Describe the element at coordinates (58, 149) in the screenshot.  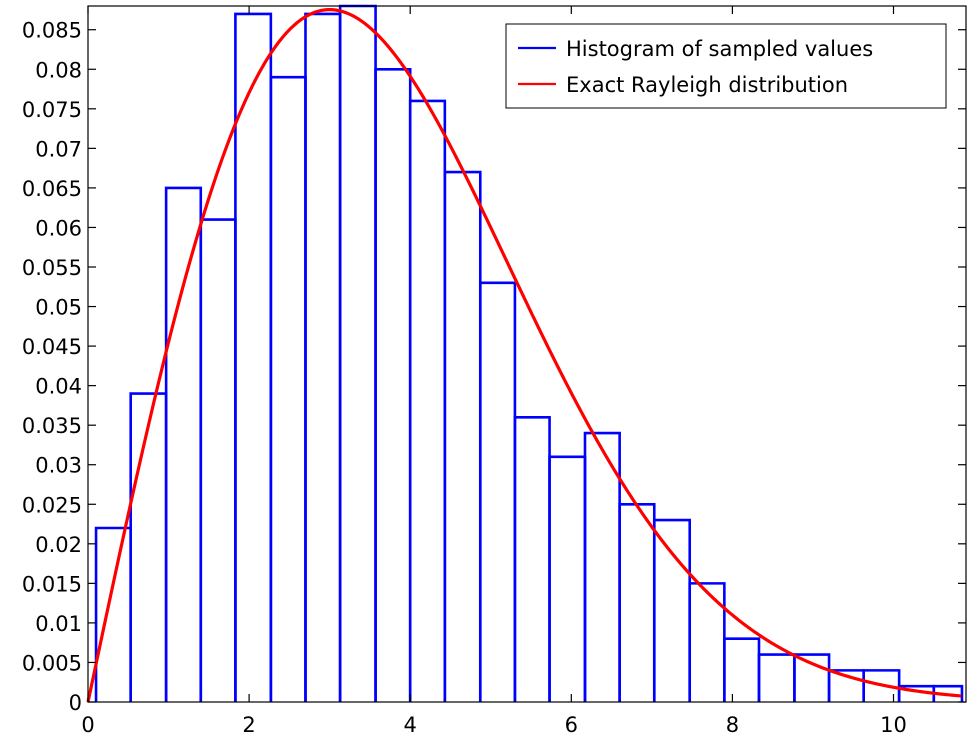
I see `y-tick-label: 0.07` at that location.